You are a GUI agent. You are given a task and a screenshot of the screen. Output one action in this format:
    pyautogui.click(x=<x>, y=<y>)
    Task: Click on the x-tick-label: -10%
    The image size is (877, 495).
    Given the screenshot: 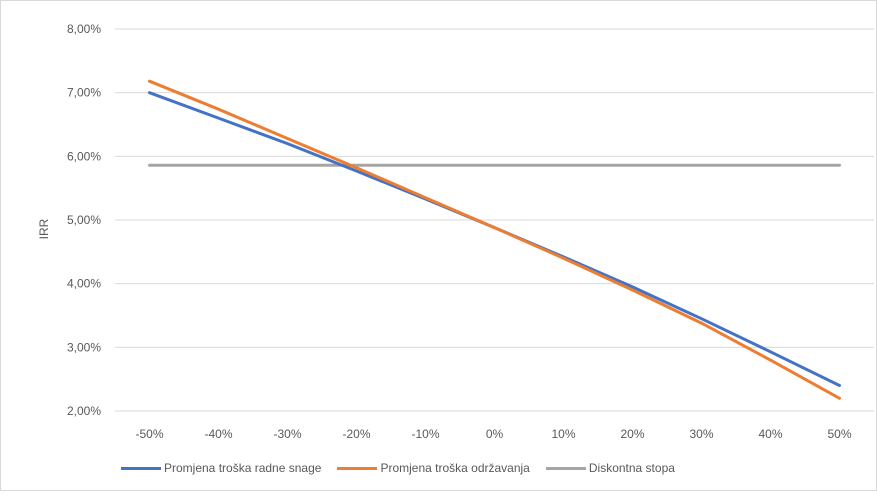 What is the action you would take?
    pyautogui.click(x=425, y=434)
    